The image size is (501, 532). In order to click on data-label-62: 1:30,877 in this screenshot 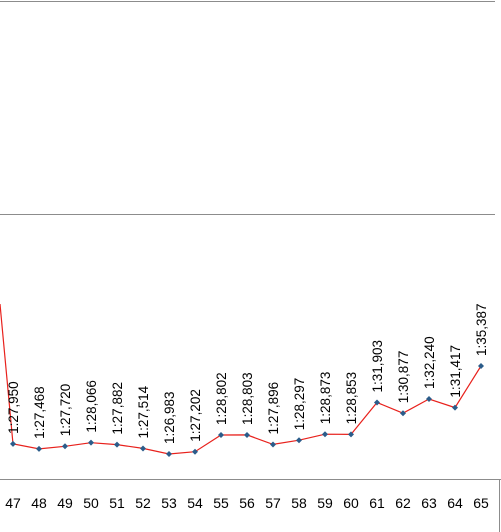, I will do `click(403, 377)`.